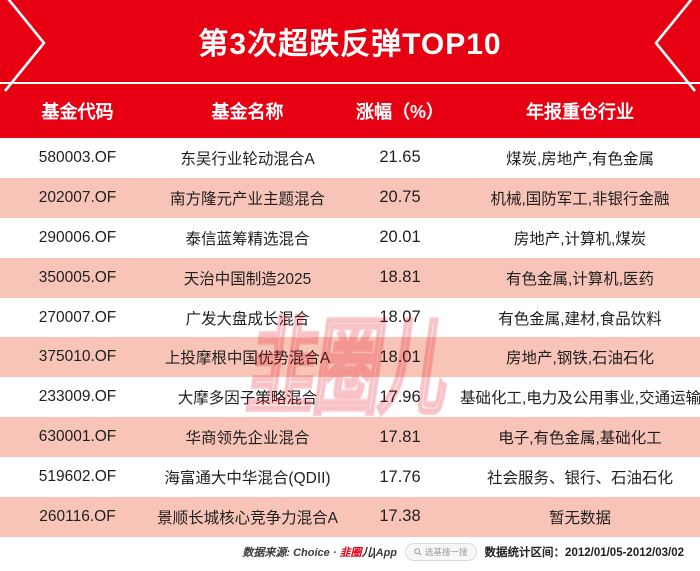  I want to click on table-row: 630001.OF 华商领先企业混合 17.81 电子,有色金属,基础化工, so click(350, 437).